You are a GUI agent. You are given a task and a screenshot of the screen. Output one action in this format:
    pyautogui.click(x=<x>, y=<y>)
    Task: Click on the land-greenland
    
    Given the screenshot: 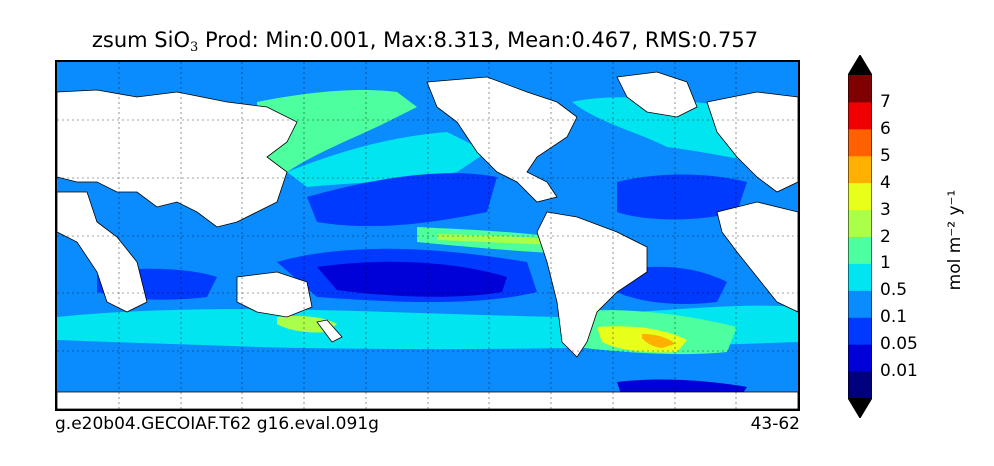 What is the action you would take?
    pyautogui.click(x=657, y=94)
    